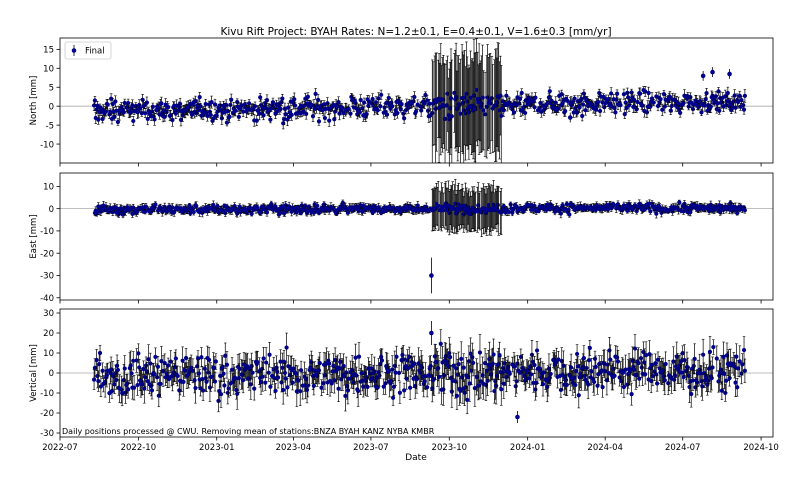 The height and width of the screenshot is (487, 800). I want to click on north-ytick-label: -10, so click(47, 145).